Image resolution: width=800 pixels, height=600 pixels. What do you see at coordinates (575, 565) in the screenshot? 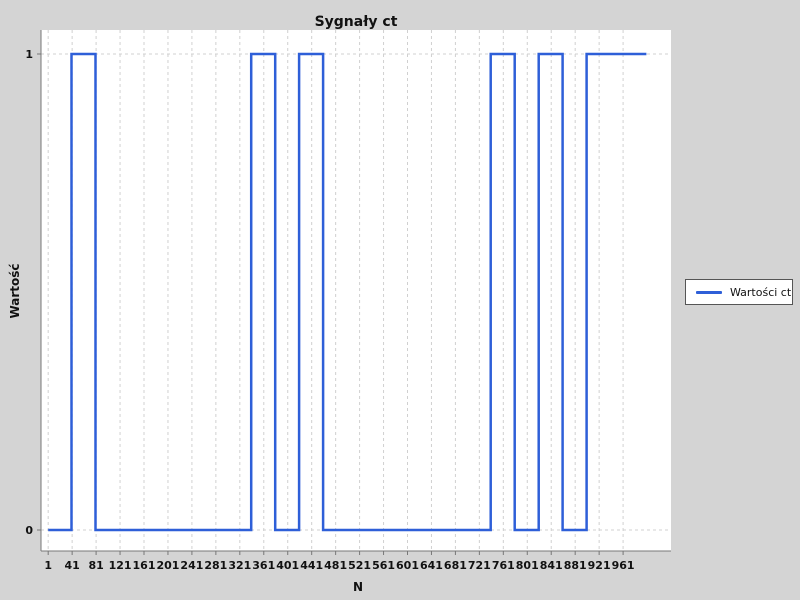
I see `x-tick-label: 881` at bounding box center [575, 565].